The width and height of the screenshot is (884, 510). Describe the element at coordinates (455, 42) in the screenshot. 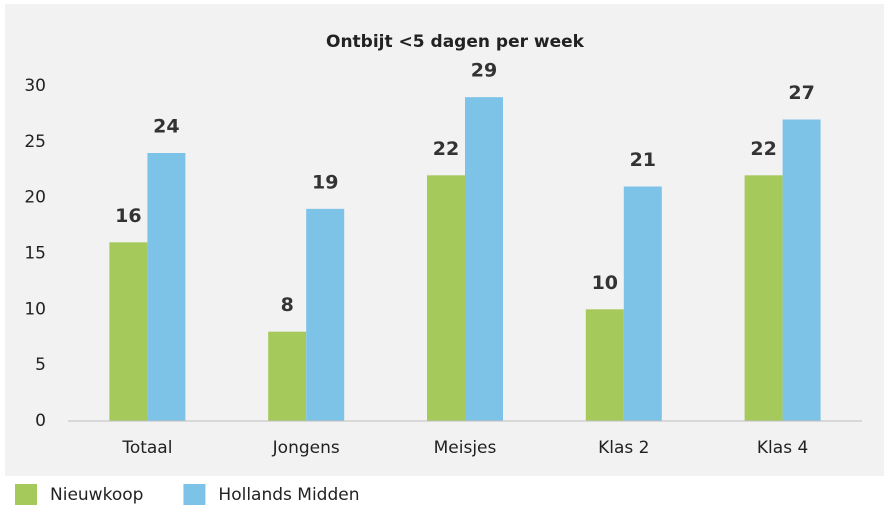

I see `chart-title: Ontbijt <5 dagen per week` at that location.